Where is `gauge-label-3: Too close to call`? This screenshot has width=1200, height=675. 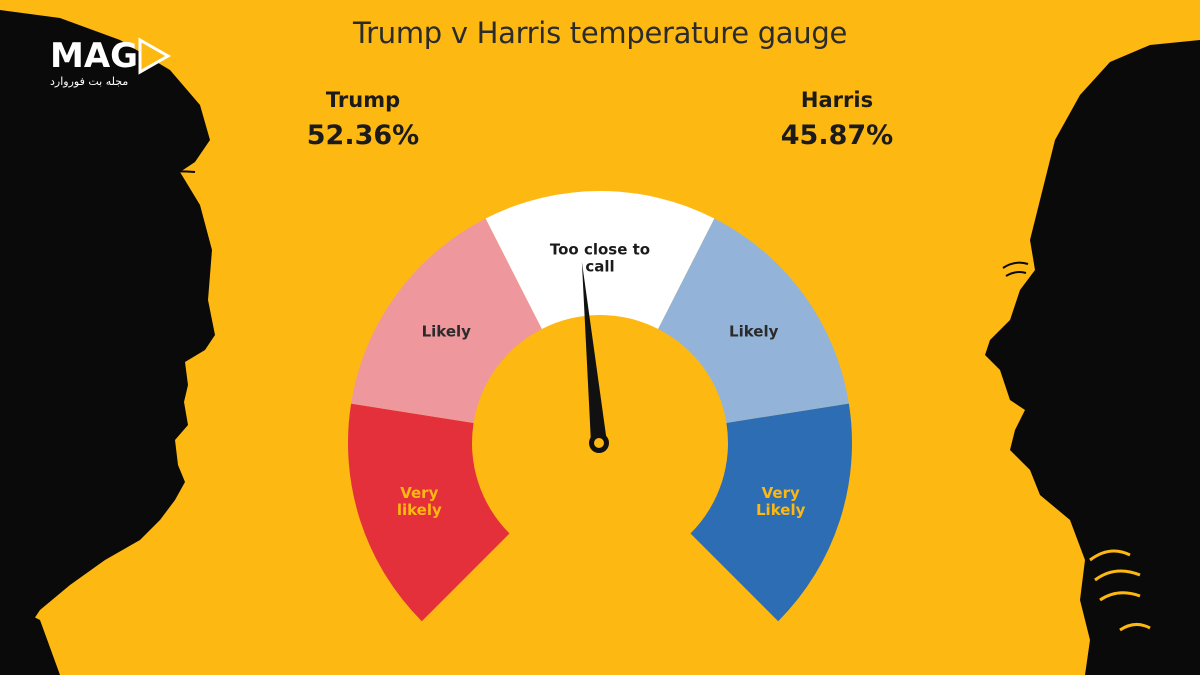 gauge-label-3: Too close to call is located at coordinates (600, 258).